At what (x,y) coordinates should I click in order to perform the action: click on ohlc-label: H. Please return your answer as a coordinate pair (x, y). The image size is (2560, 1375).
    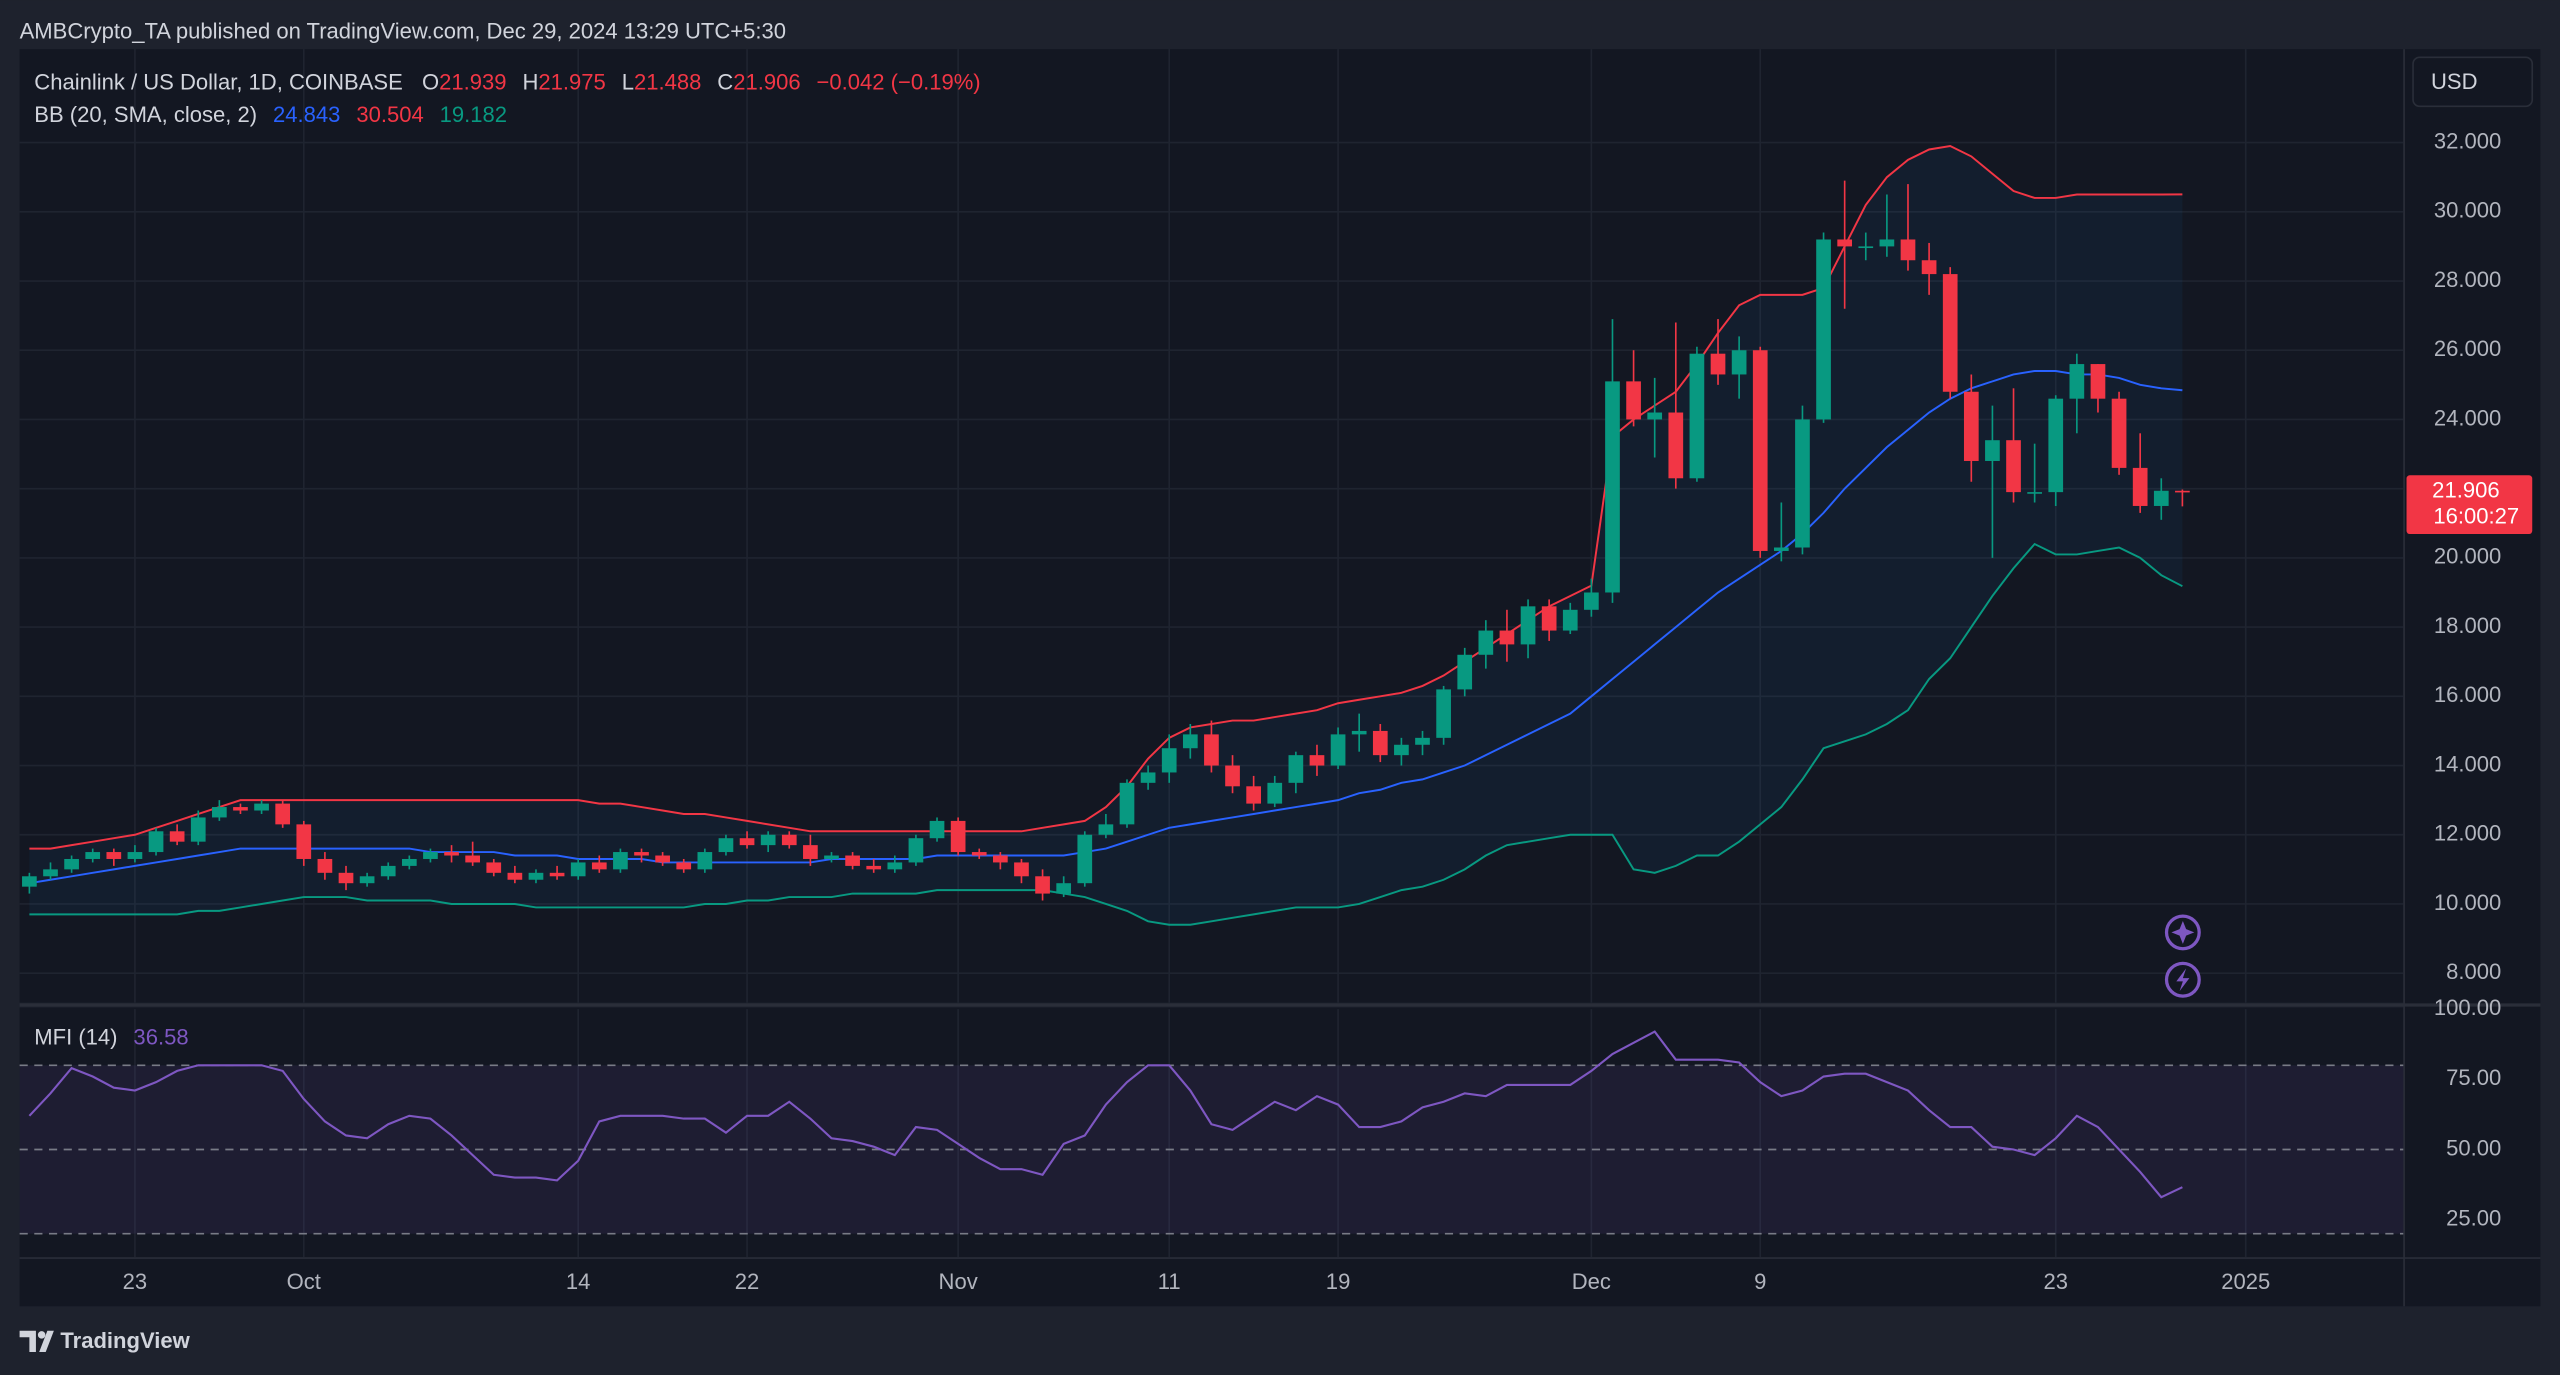
    Looking at the image, I should click on (530, 81).